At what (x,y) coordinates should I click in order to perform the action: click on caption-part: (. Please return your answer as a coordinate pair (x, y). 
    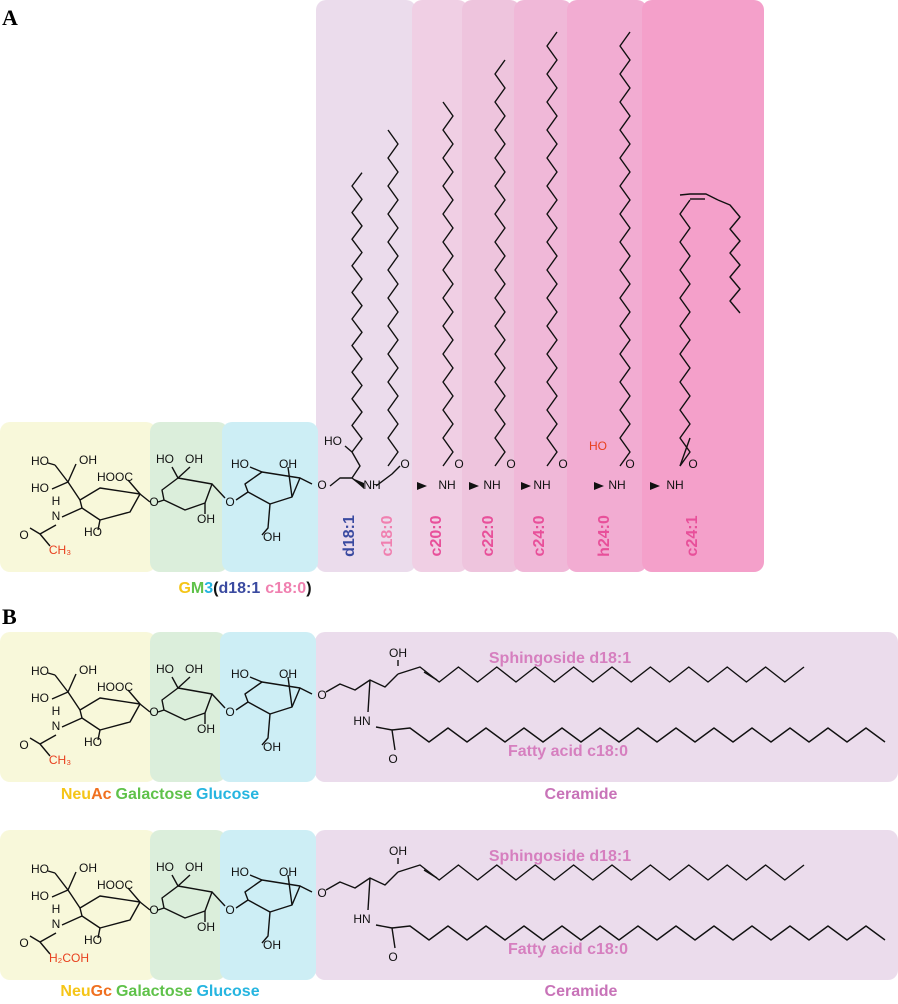
    Looking at the image, I should click on (216, 588).